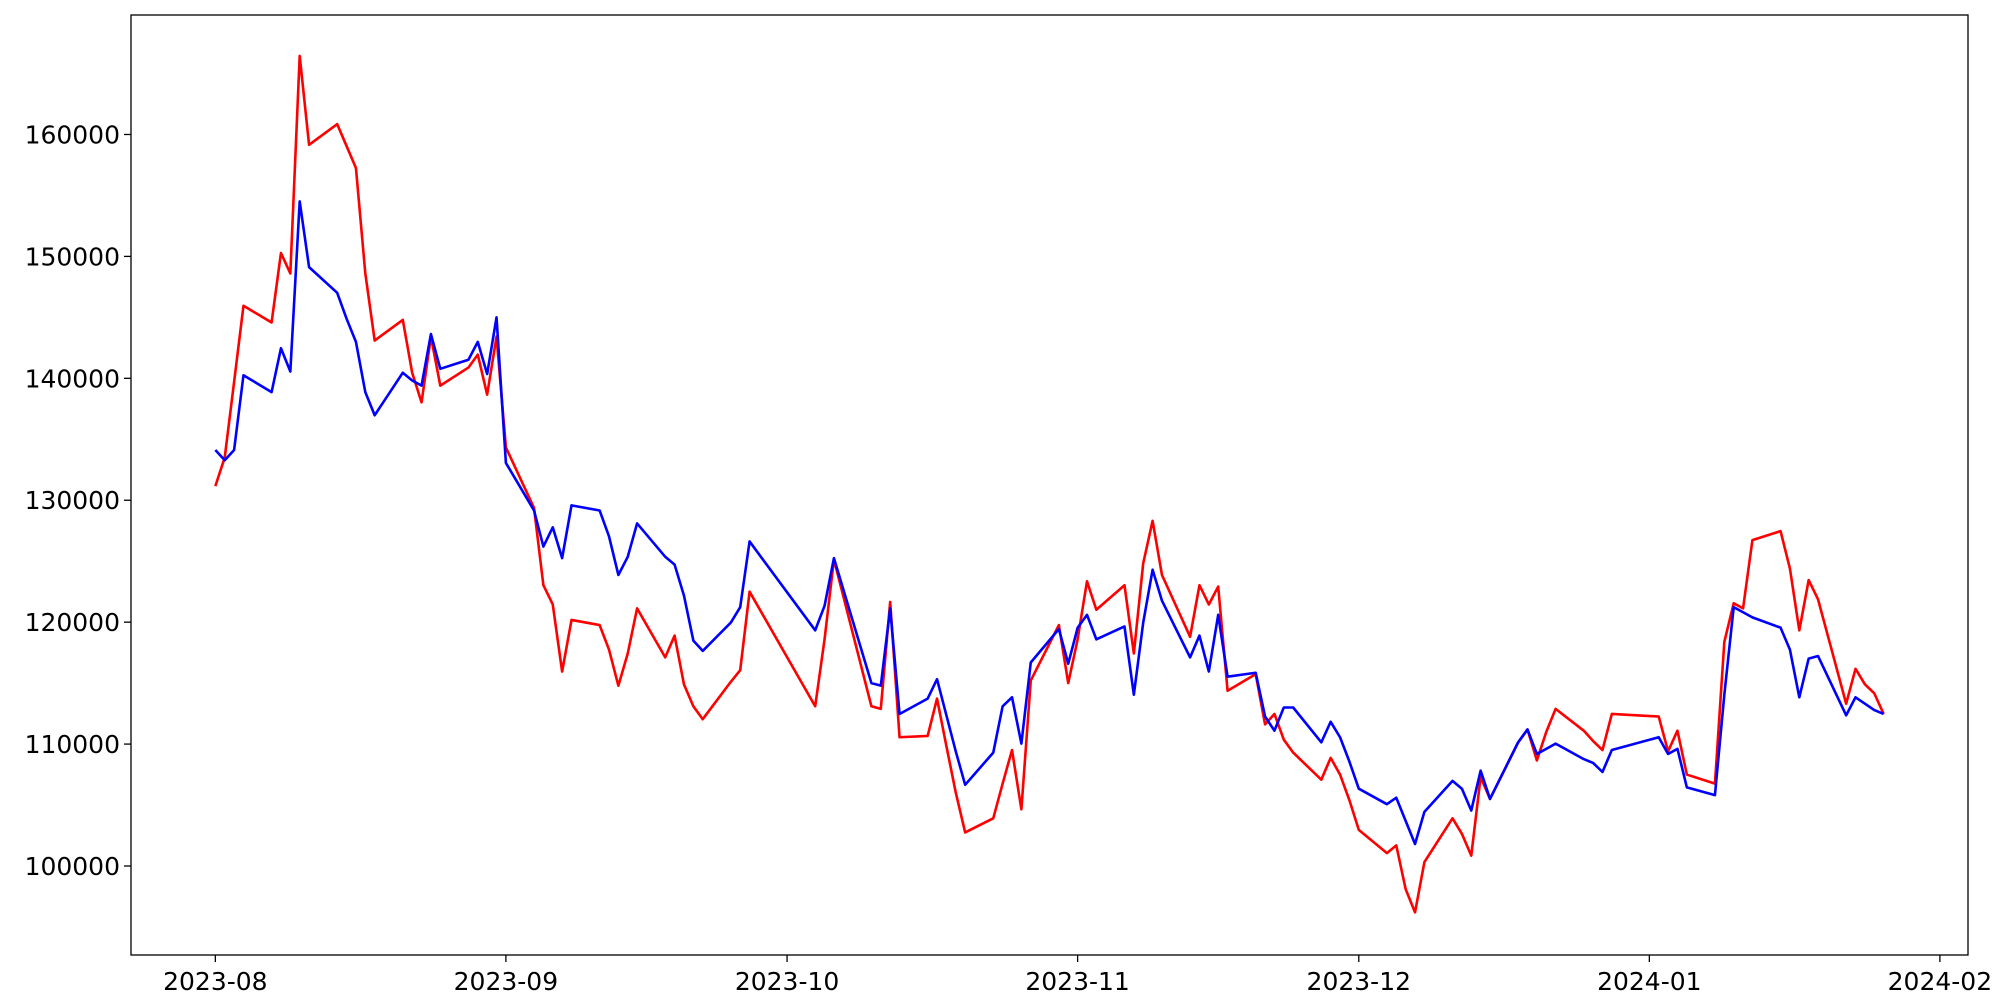 The height and width of the screenshot is (1000, 2000). I want to click on y-tick-label: 110000, so click(72, 744).